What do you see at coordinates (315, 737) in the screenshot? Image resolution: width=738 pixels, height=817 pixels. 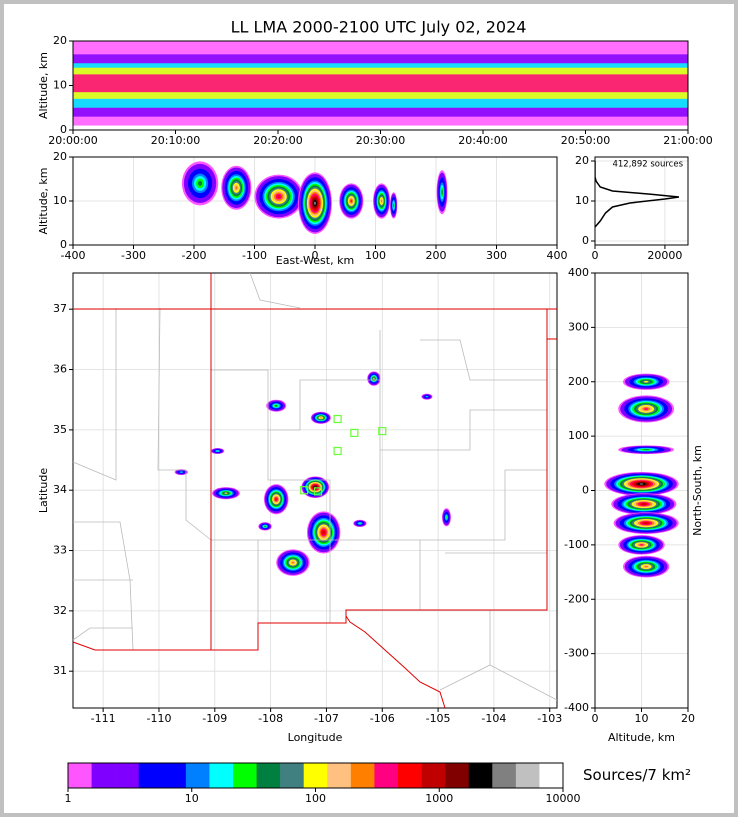 I see `x-axis-label: Longitude` at bounding box center [315, 737].